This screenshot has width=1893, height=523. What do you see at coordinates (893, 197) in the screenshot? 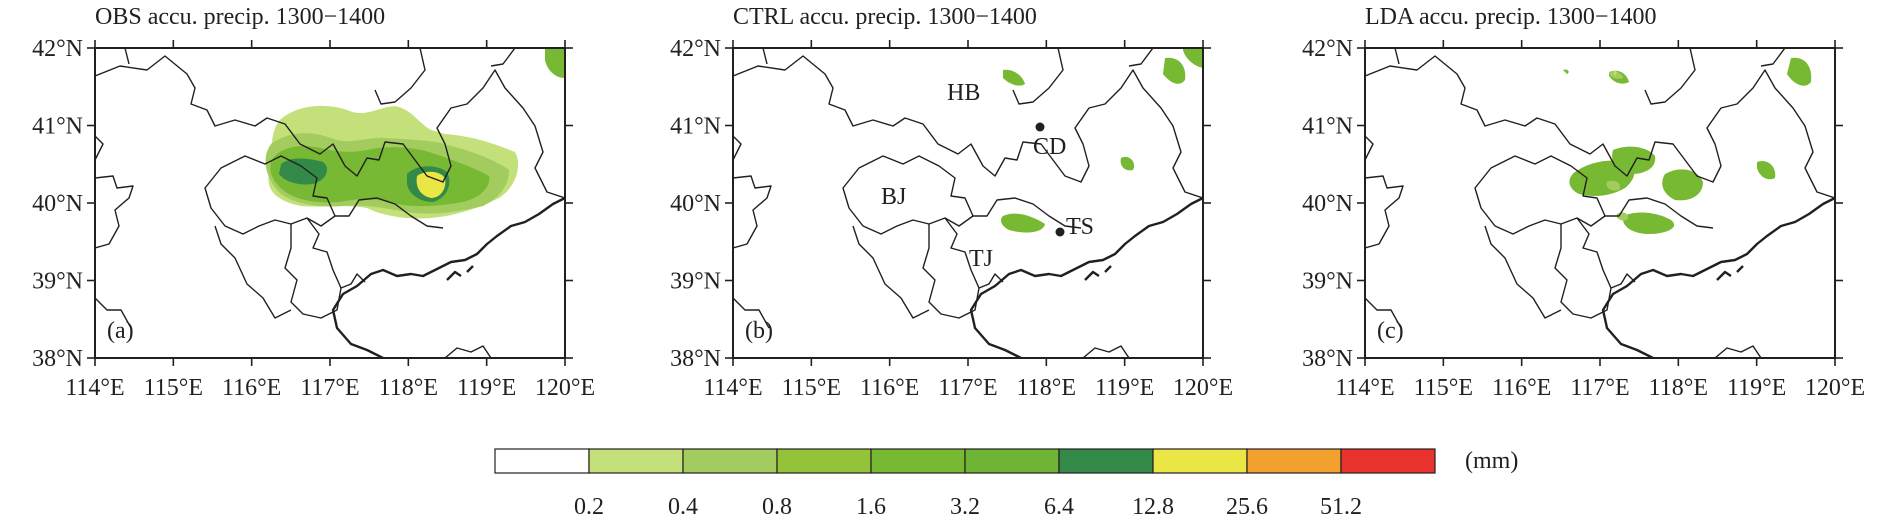
I see `city-label-bj: BJ` at bounding box center [893, 197].